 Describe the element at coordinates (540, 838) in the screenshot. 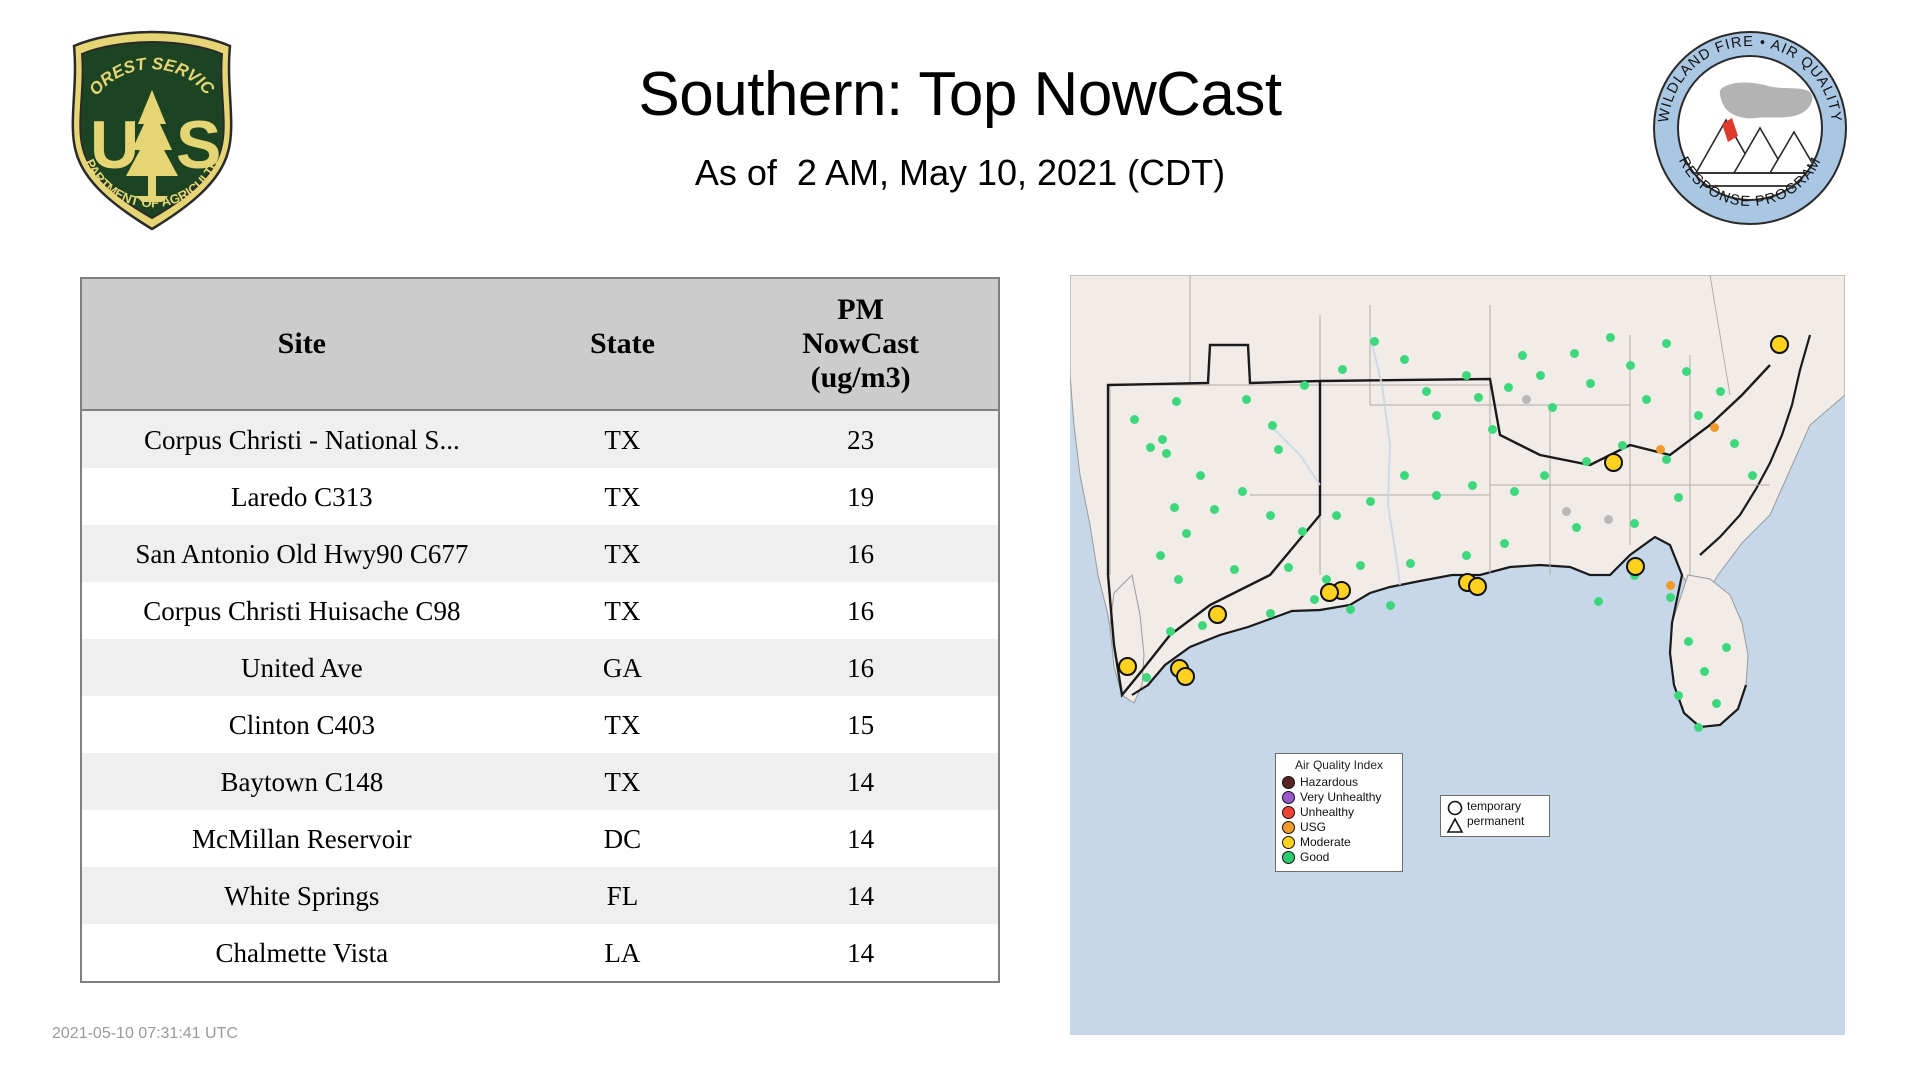

I see `table-row: McMillan Reservoir DC 14` at that location.